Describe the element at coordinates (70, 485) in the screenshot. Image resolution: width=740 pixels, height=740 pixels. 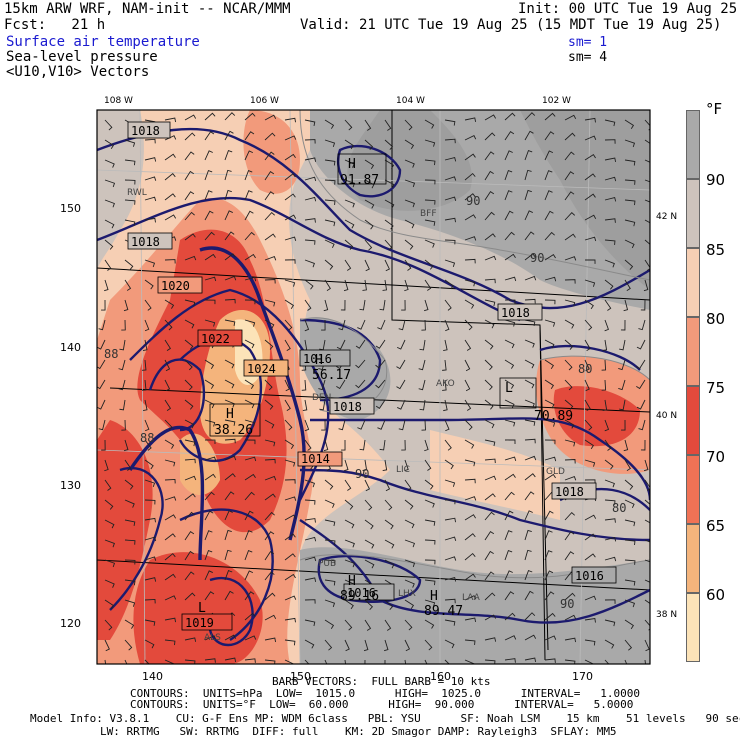
I see `y-grid-label: 130` at that location.